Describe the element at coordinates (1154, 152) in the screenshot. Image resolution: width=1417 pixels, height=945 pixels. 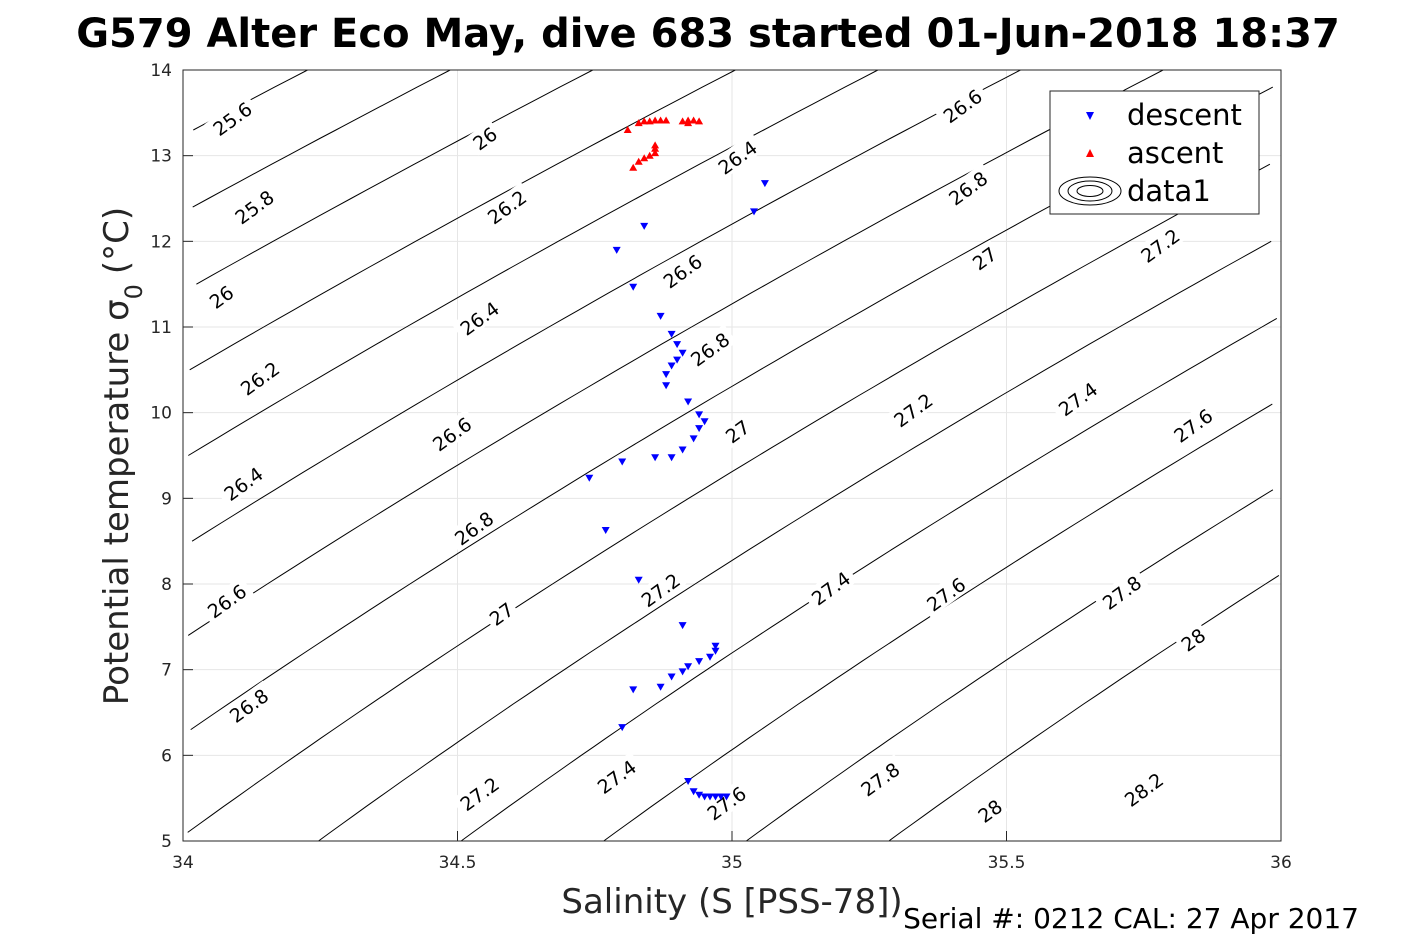
I see `legend-box` at that location.